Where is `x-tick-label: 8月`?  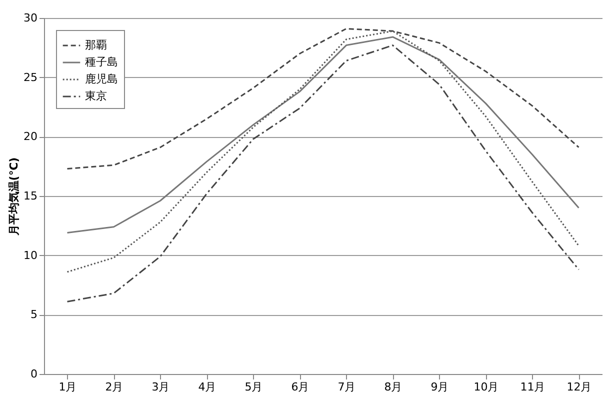
x-tick-label: 8月 is located at coordinates (393, 387).